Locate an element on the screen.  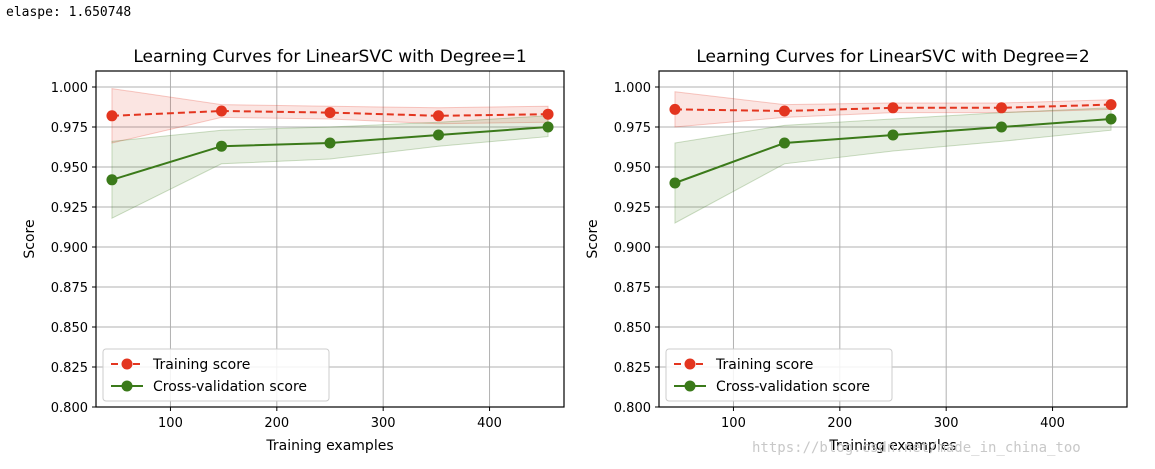
elapsed-time-text: elaspe: 1.650748 is located at coordinates (69, 12).